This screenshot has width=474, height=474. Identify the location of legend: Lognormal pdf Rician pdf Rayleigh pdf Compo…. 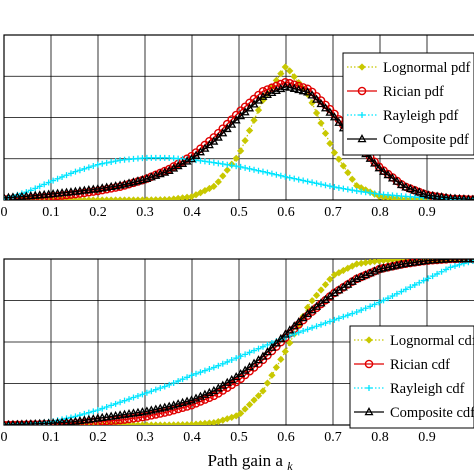
(408, 104).